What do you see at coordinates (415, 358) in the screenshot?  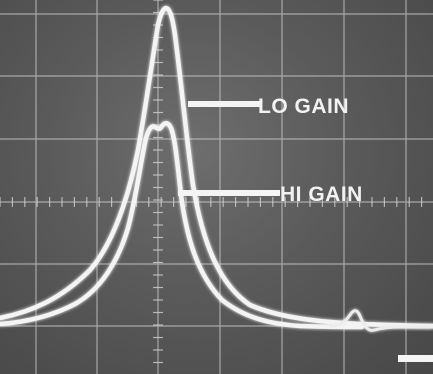 I see `baseline-marker` at bounding box center [415, 358].